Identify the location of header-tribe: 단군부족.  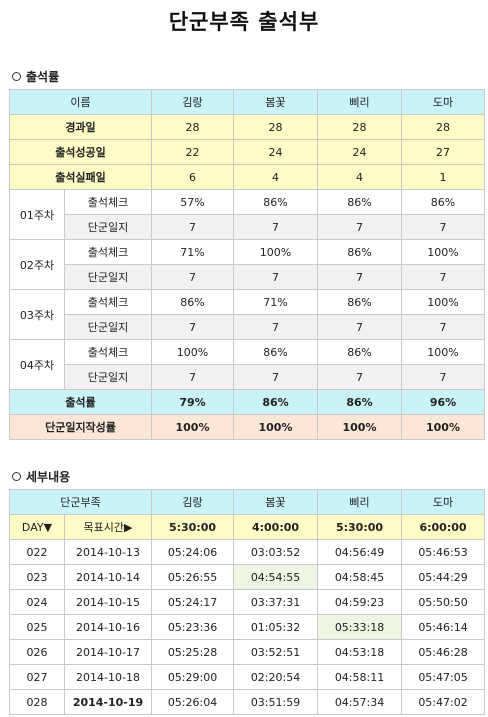
(80, 502).